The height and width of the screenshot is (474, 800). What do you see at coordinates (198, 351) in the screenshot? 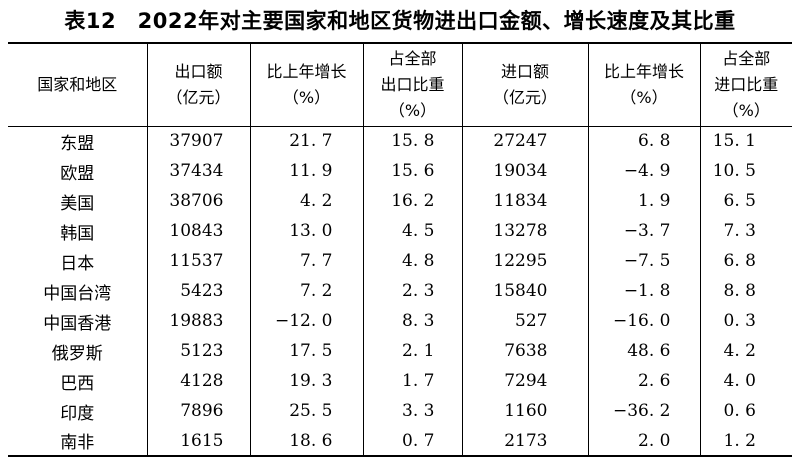
I see `cell-export-value: 5123` at bounding box center [198, 351].